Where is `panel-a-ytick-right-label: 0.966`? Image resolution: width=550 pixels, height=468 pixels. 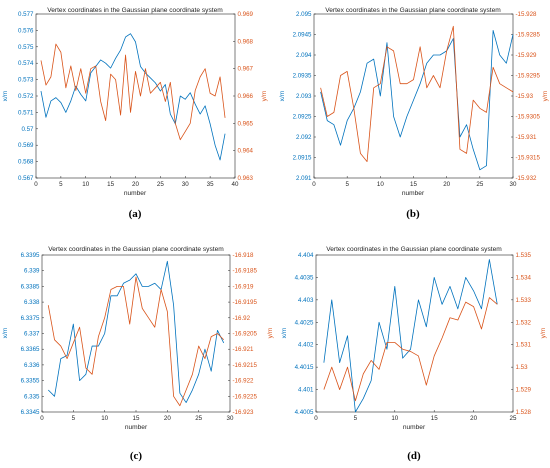 panel-a-ytick-right-label: 0.966 is located at coordinates (246, 96).